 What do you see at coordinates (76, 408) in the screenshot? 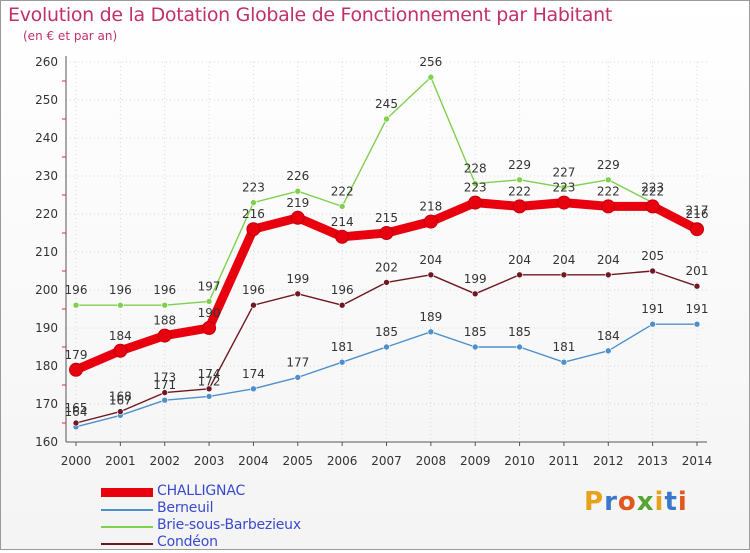
I see `data-label: 165` at bounding box center [76, 408].